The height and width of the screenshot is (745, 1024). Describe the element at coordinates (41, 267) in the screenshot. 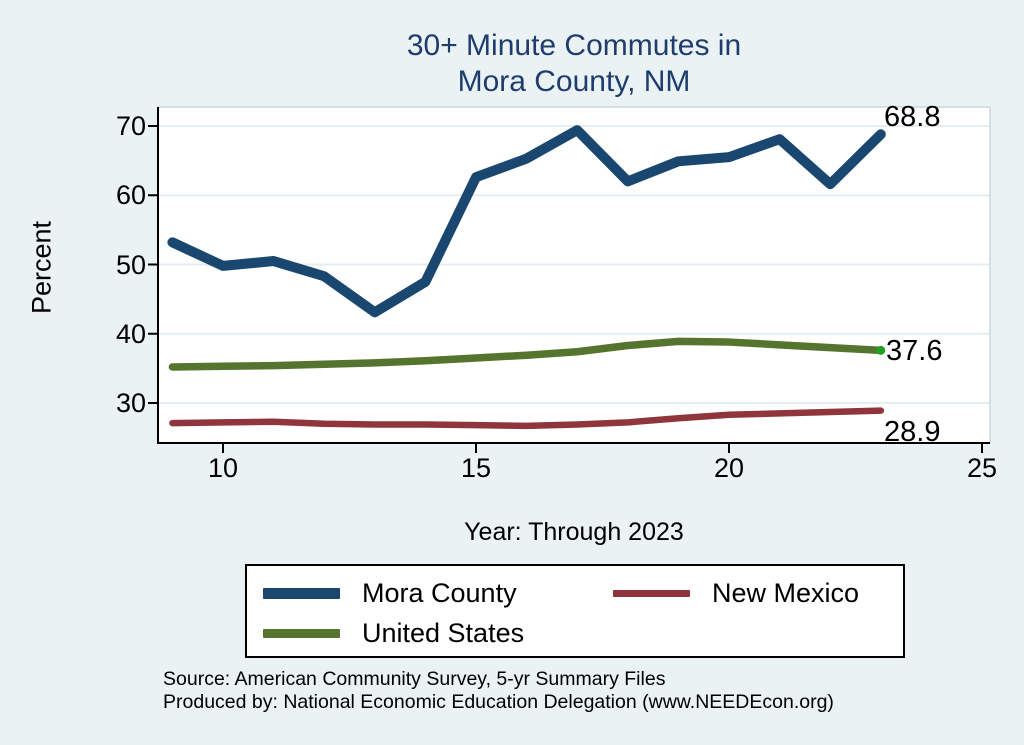

I see `y-axis-label: Percent` at that location.